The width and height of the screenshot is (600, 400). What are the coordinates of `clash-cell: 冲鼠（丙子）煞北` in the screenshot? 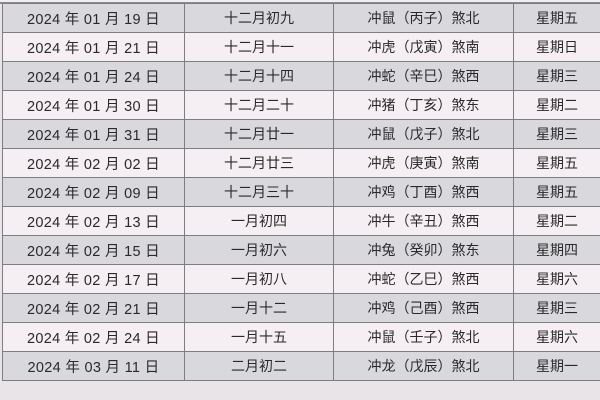 It's located at (423, 18).